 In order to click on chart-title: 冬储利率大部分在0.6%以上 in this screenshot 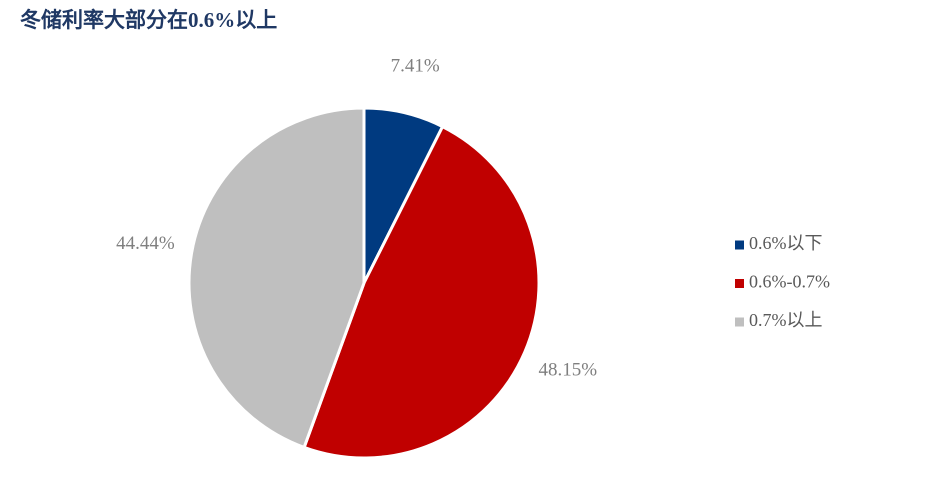, I will do `click(148, 20)`.